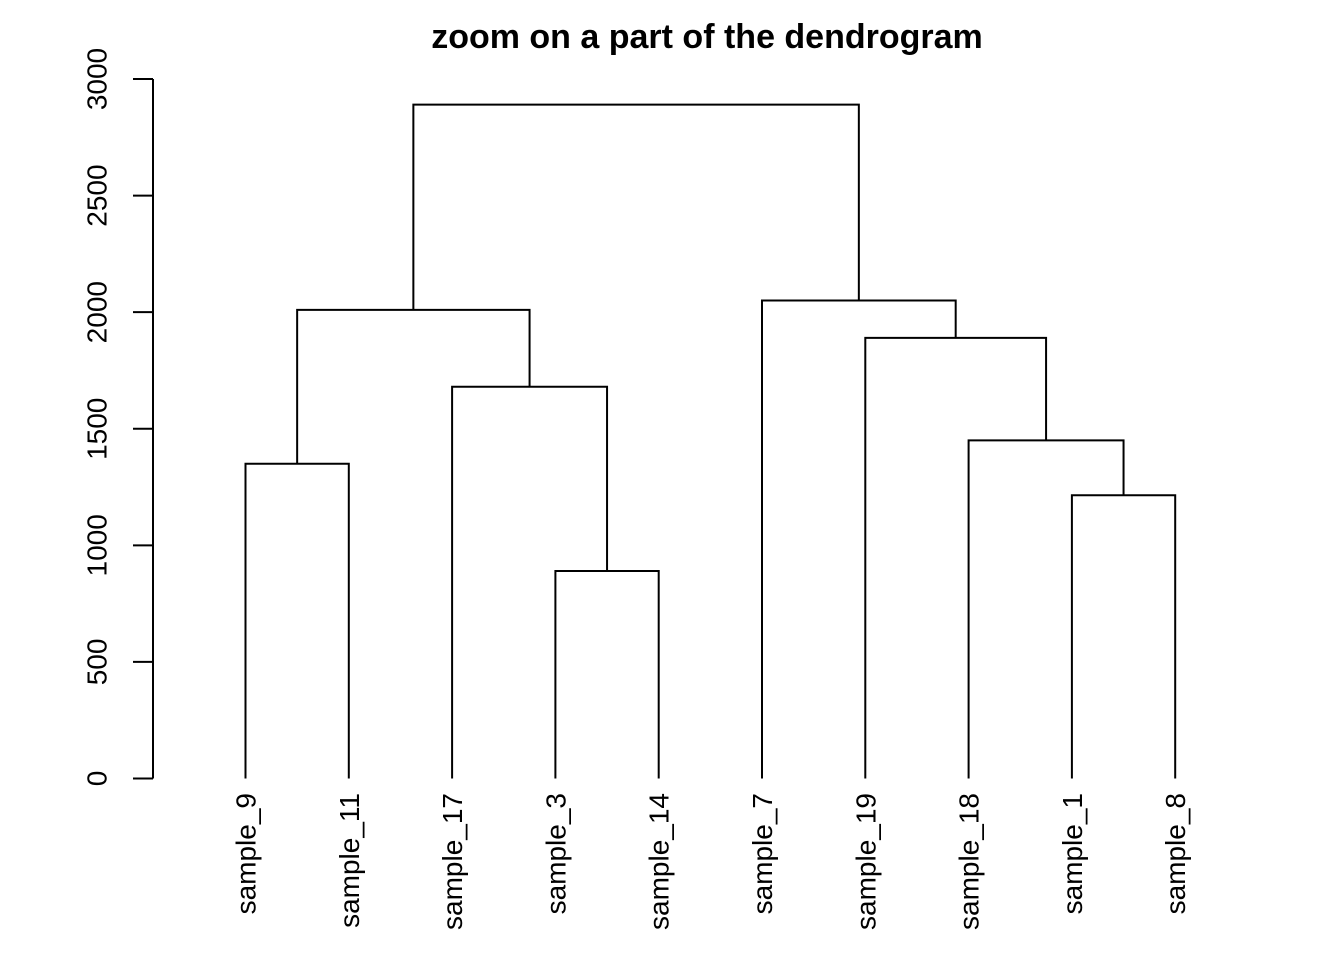 This screenshot has width=1344, height=960. What do you see at coordinates (97, 195) in the screenshot?
I see `y-axis-tick-label: 2500` at bounding box center [97, 195].